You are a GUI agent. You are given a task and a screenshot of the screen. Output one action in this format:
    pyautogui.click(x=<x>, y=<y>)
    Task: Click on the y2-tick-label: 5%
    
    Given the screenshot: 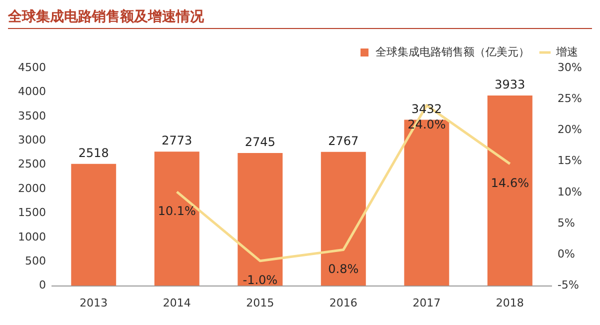 What is the action you would take?
    pyautogui.click(x=567, y=223)
    